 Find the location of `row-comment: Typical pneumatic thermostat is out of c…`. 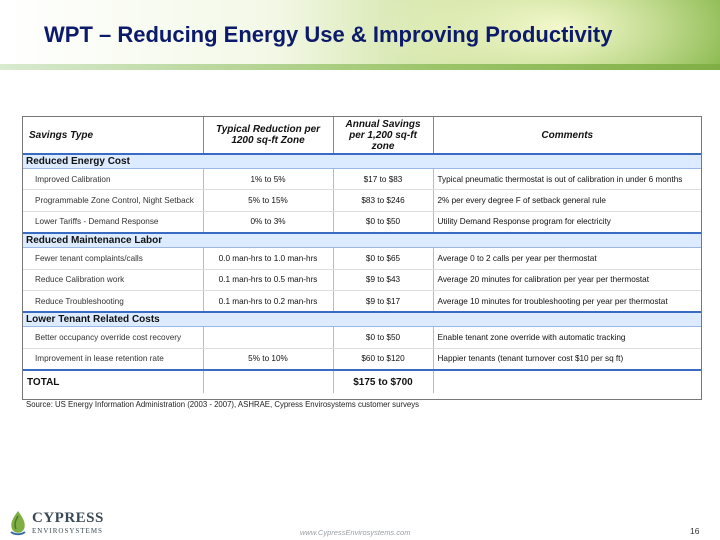

row-comment: Typical pneumatic thermostat is out of c… is located at coordinates (567, 179).